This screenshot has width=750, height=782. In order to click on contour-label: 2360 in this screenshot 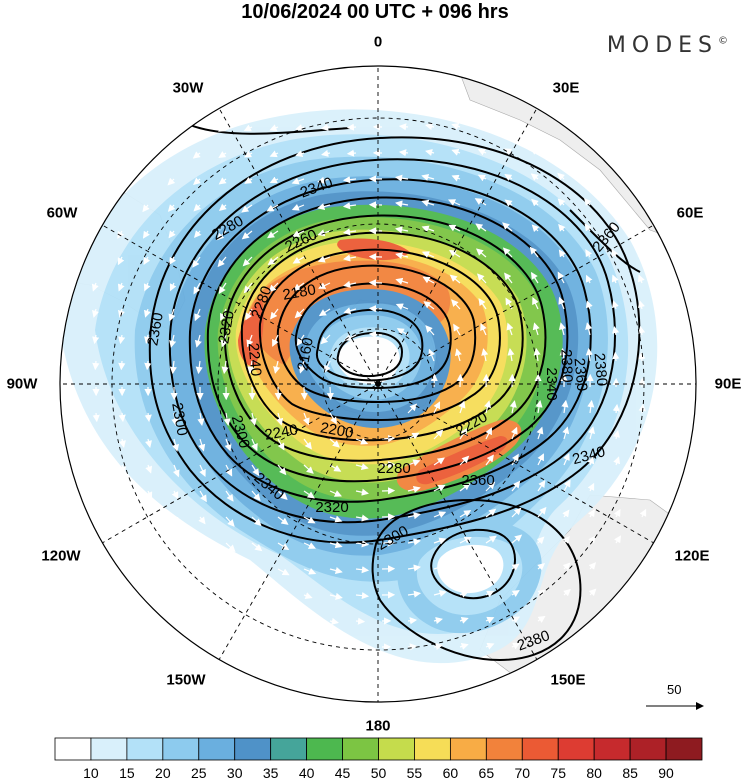, I will do `click(477, 480)`.